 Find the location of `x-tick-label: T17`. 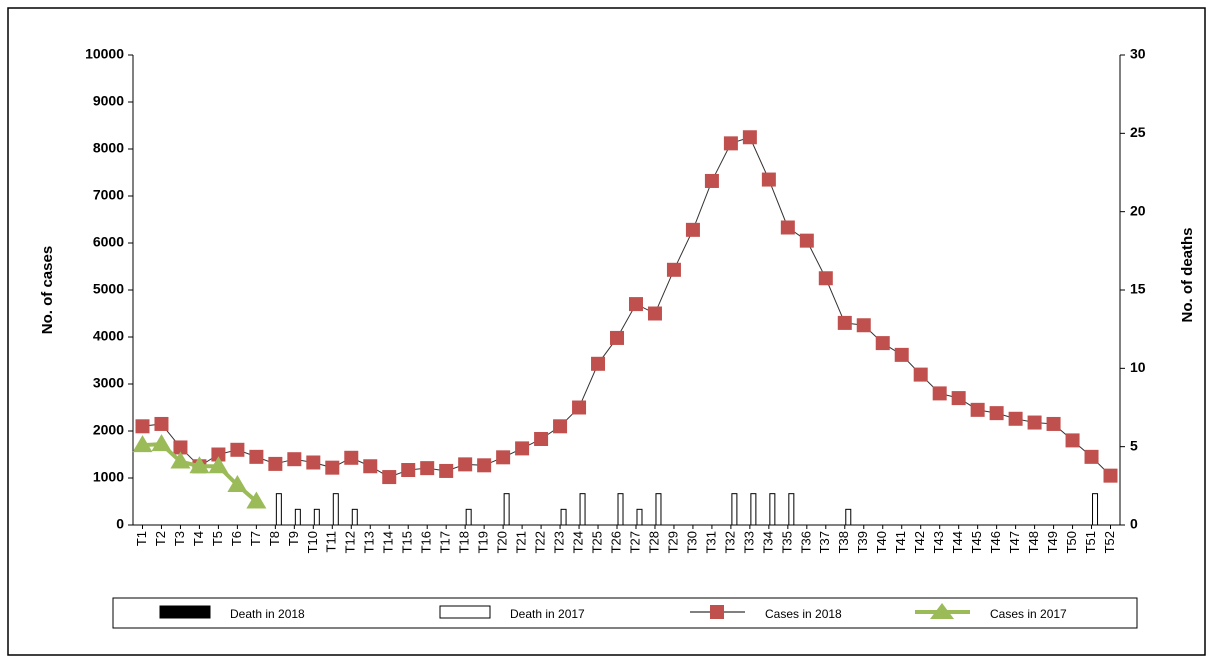

x-tick-label: T17 is located at coordinates (445, 542).